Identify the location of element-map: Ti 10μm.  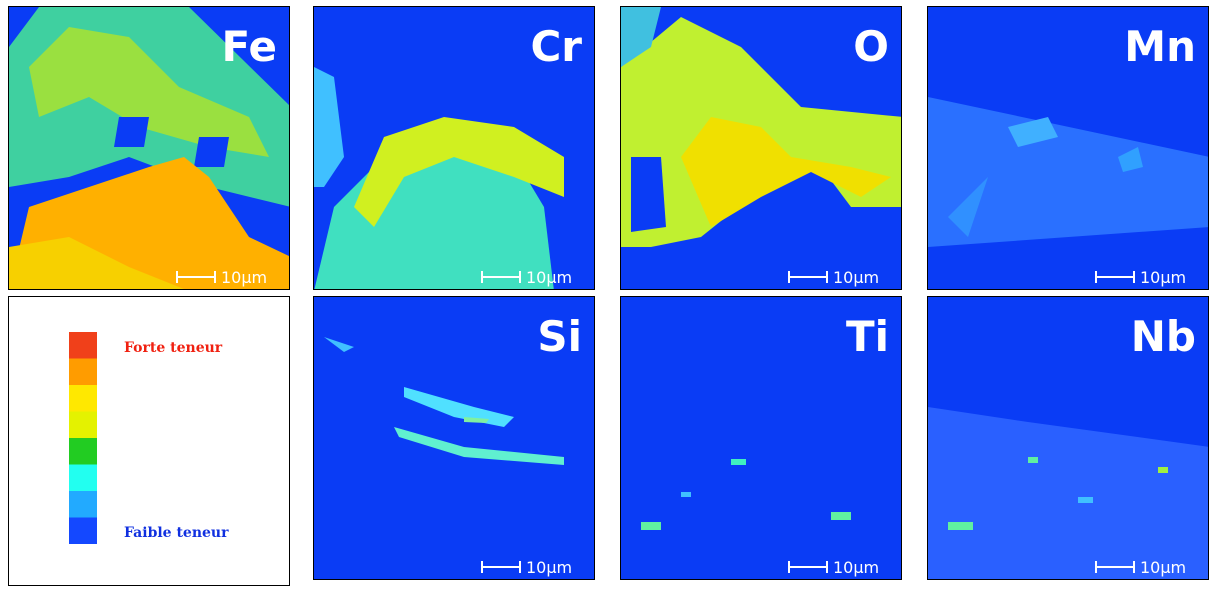
(761, 438).